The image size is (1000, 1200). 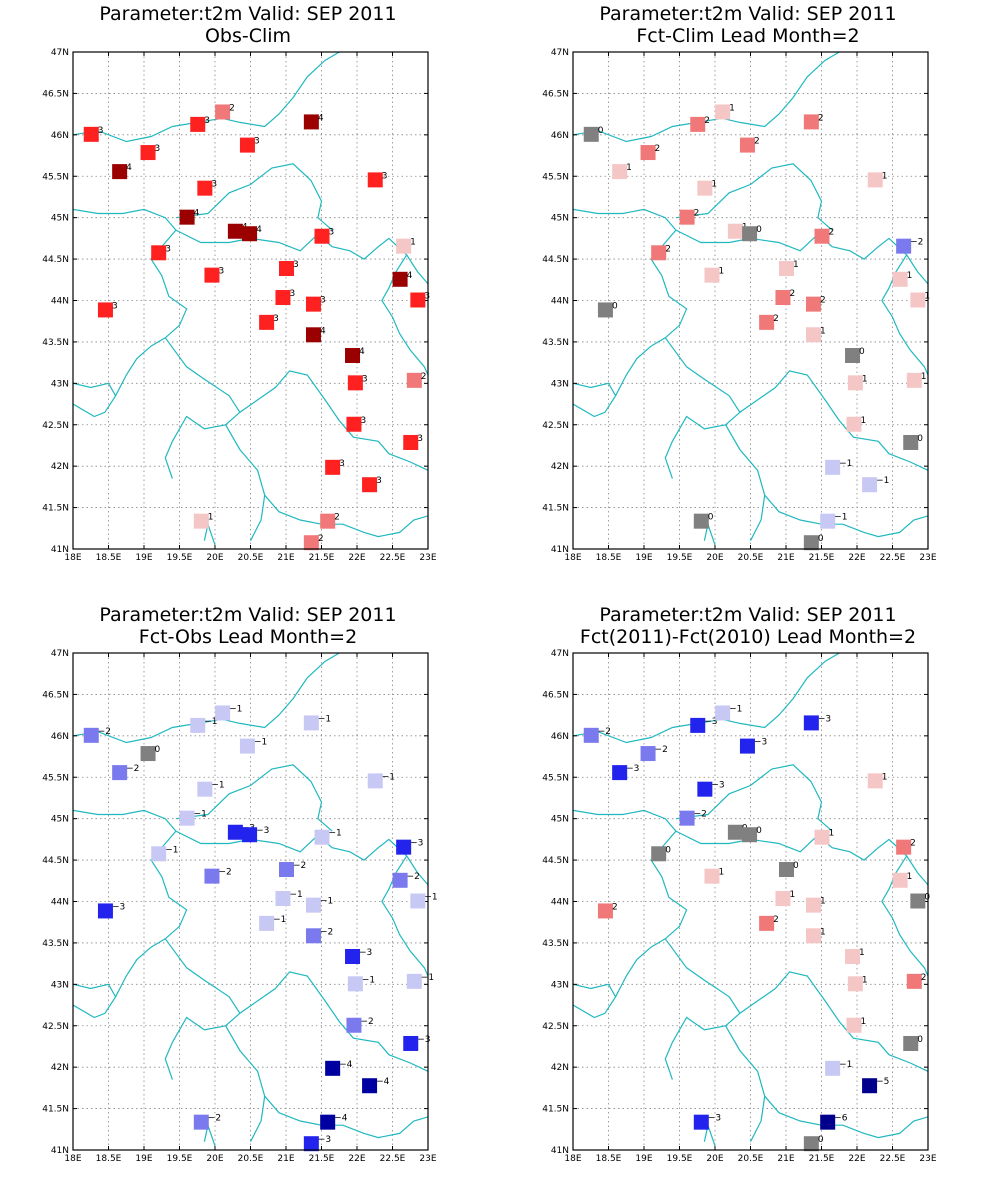 What do you see at coordinates (285, 558) in the screenshot?
I see `x-tick-label: 21E` at bounding box center [285, 558].